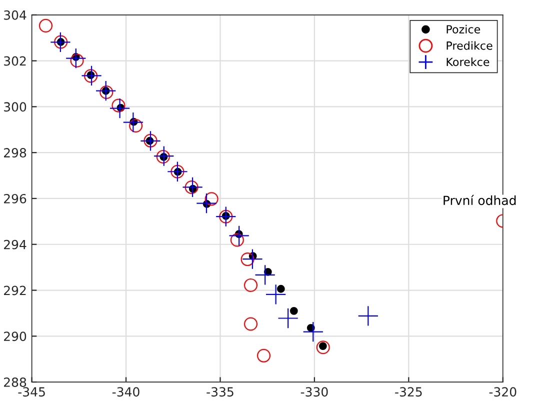 This screenshot has height=403, width=539. I want to click on x-tick-label: -340, so click(126, 392).